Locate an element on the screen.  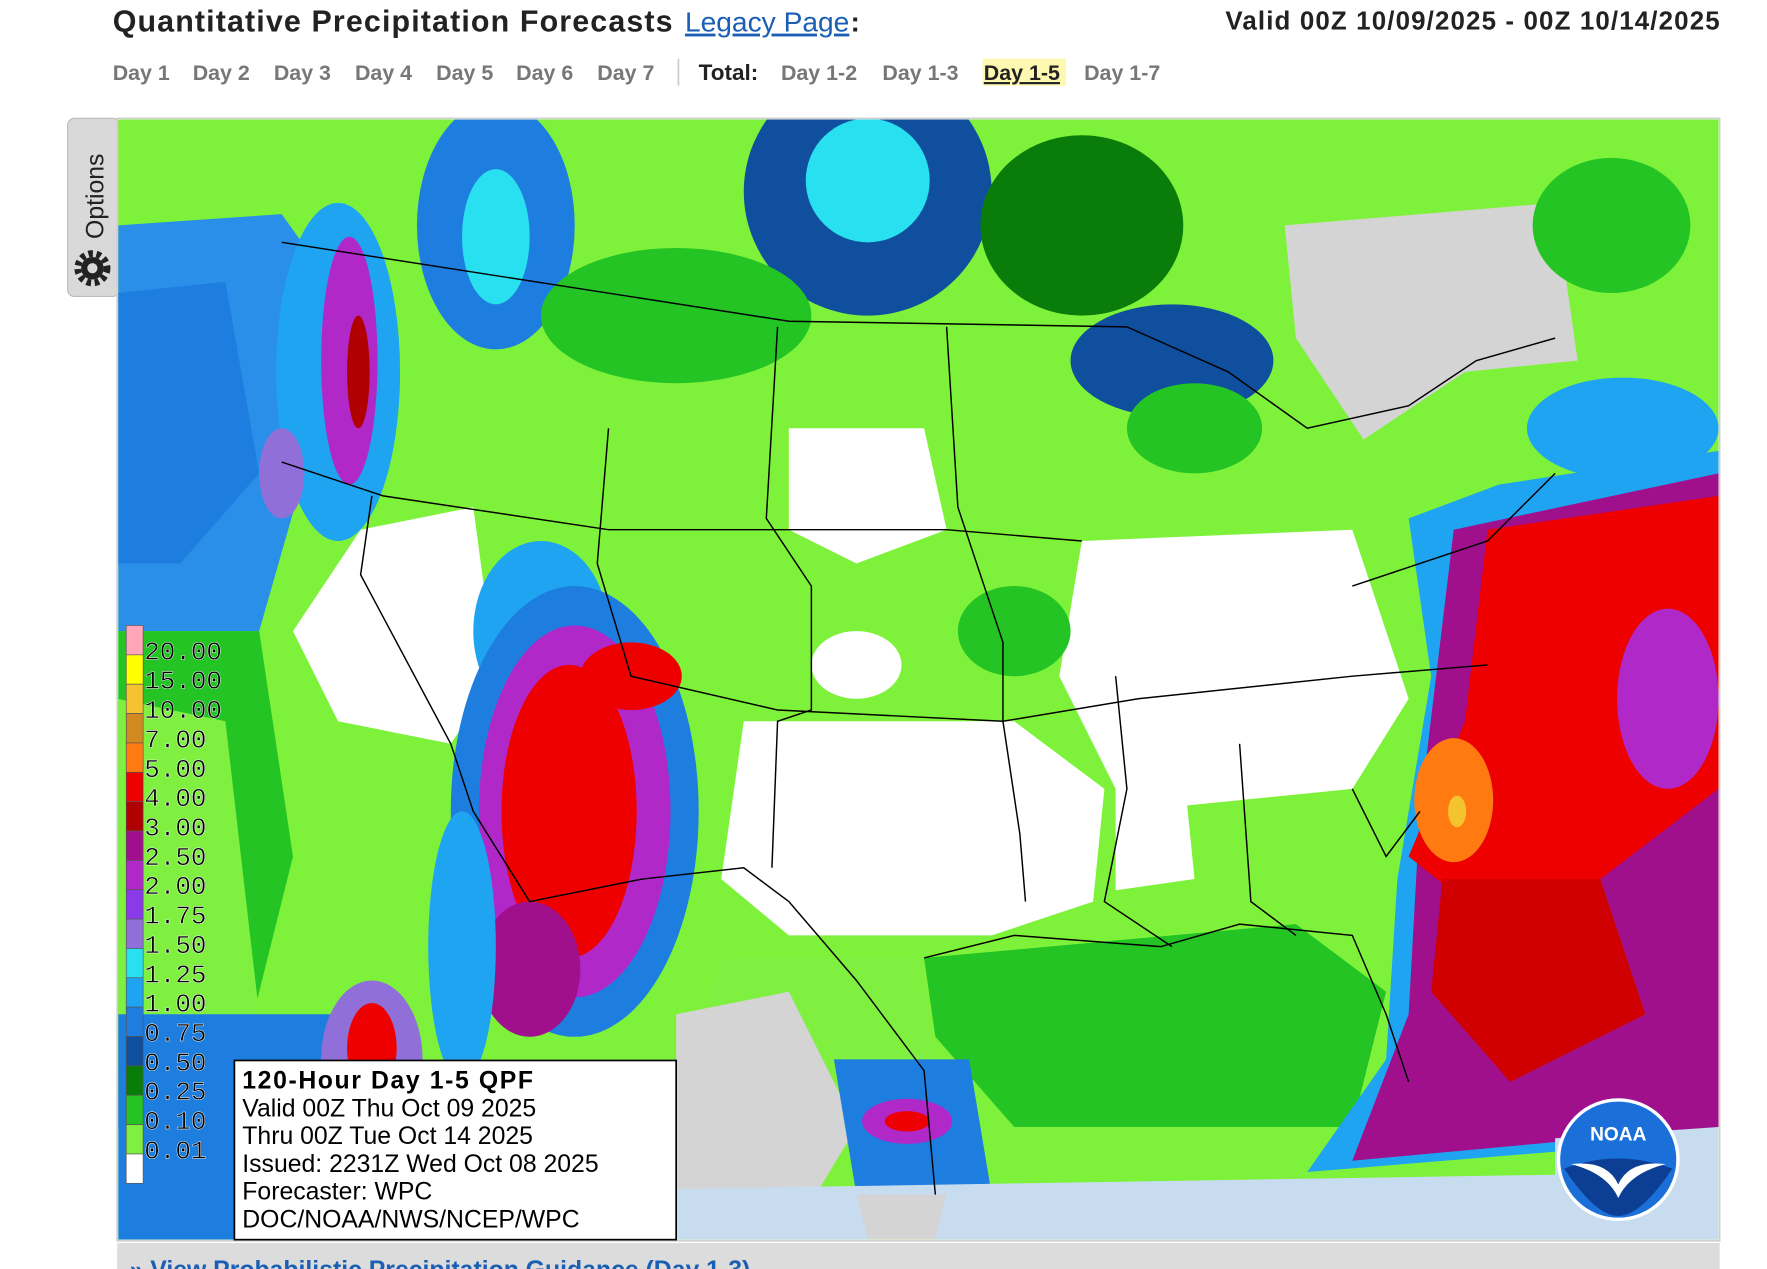
total-tab: Day 1-2 is located at coordinates (819, 73).